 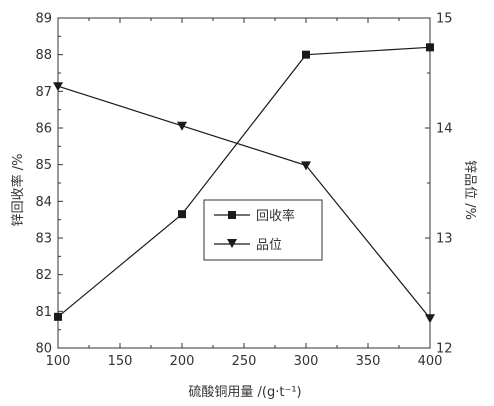 I want to click on legend: 回收率 品位, so click(x=263, y=230).